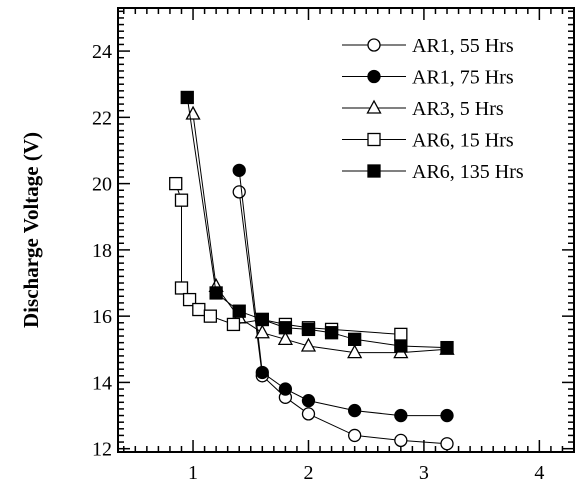 This screenshot has width=581, height=487. Describe the element at coordinates (102, 185) in the screenshot. I see `y-tick-label: 20` at that location.